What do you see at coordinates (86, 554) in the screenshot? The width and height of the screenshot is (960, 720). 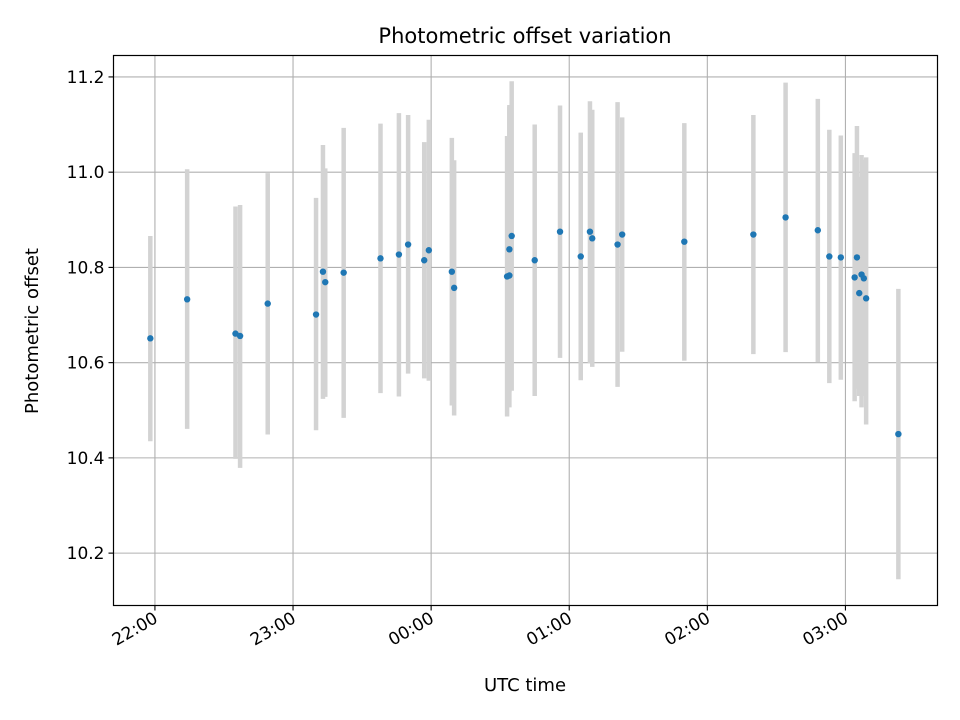 I see `y-tick-label: 10.2` at bounding box center [86, 554].